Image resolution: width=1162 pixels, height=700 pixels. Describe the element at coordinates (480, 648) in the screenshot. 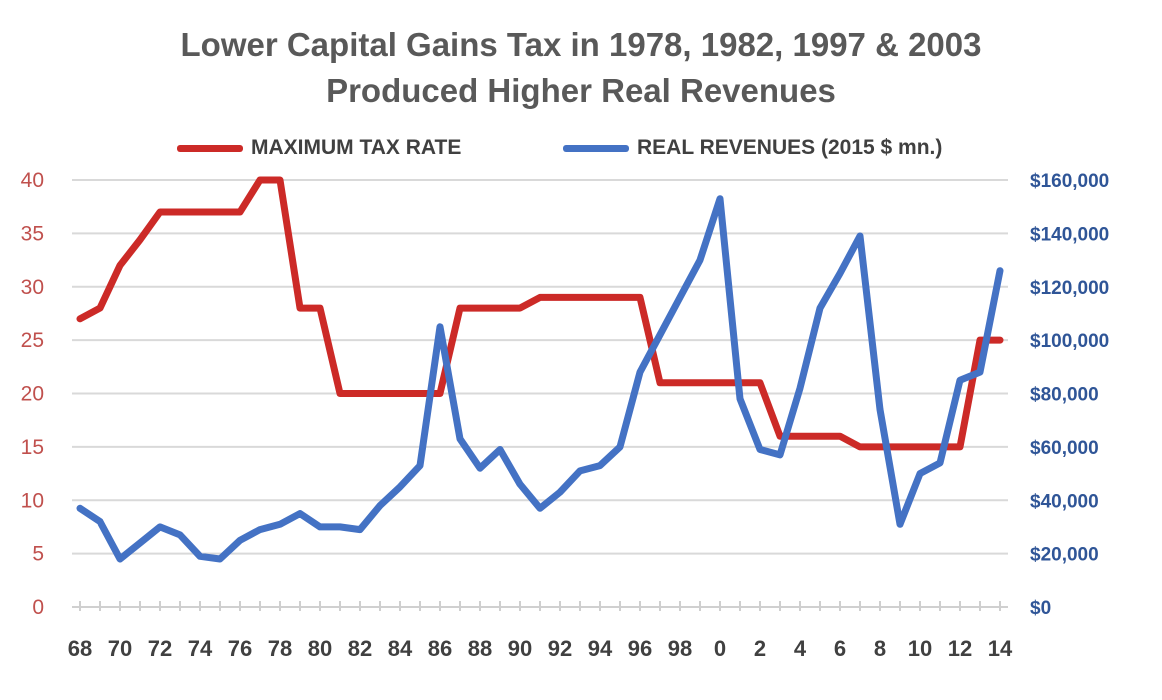

I see `x-tick-label: 88` at that location.